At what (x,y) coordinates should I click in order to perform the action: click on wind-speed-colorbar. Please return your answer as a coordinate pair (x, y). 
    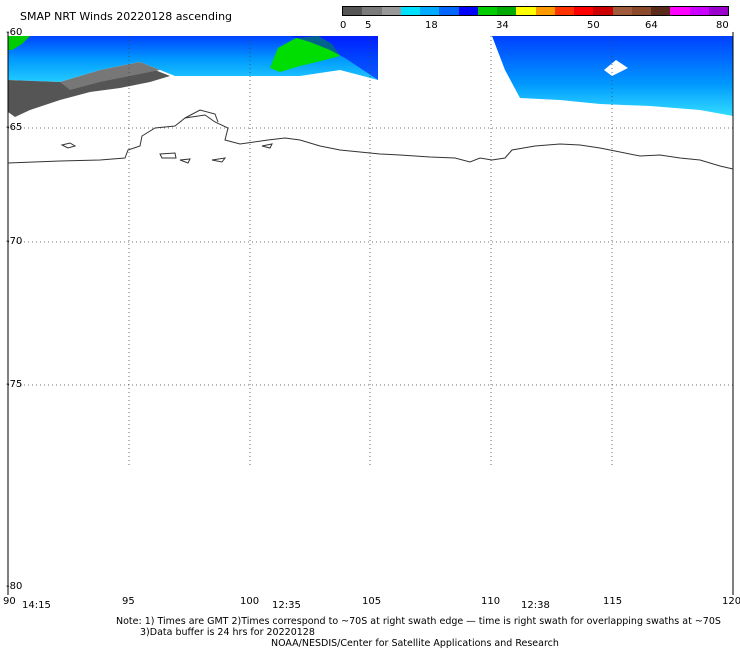
    Looking at the image, I should click on (535, 11).